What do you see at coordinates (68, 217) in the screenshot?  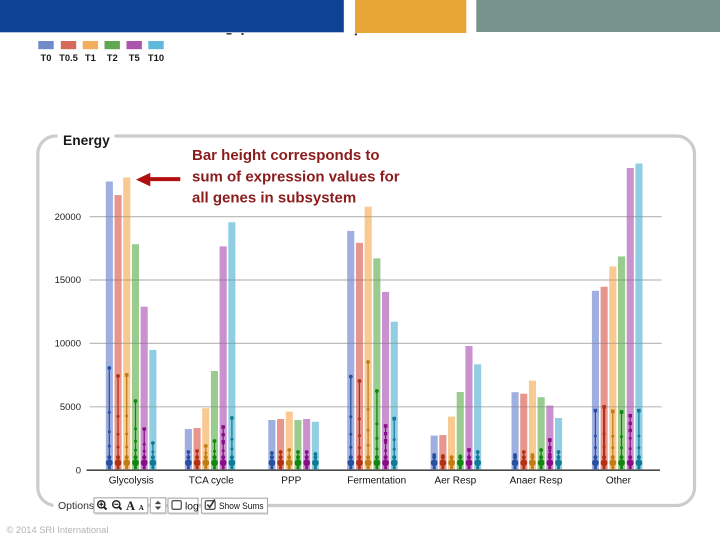 I see `svg-text: 20000` at bounding box center [68, 217].